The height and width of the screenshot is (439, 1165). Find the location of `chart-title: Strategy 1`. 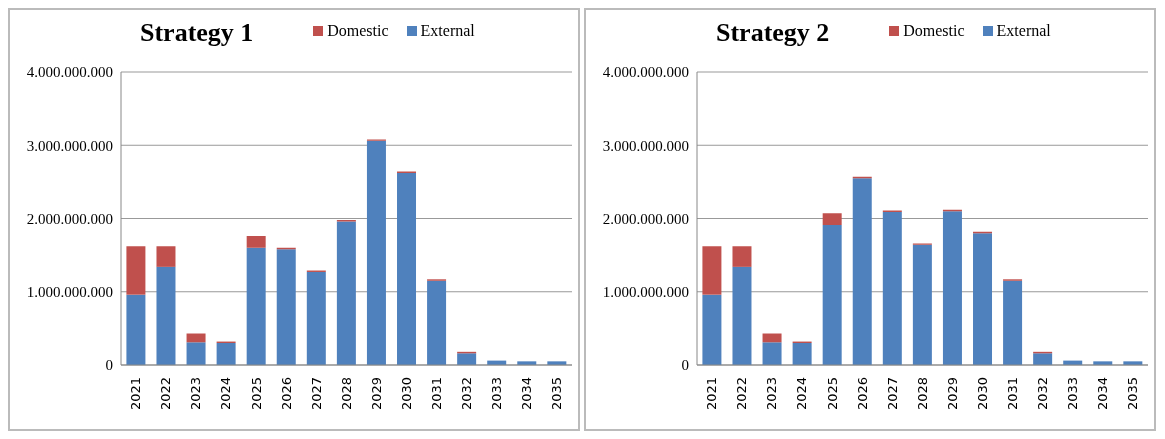

chart-title: Strategy 1 is located at coordinates (197, 33).